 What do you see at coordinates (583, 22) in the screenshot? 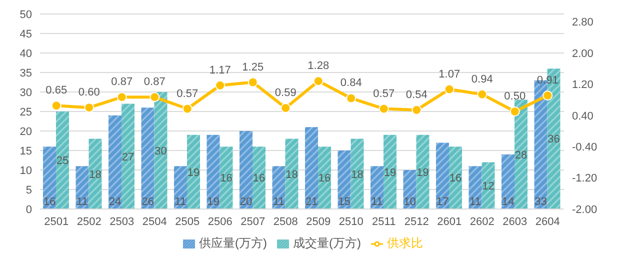
I see `y2-tick-label: 2.80` at bounding box center [583, 22].